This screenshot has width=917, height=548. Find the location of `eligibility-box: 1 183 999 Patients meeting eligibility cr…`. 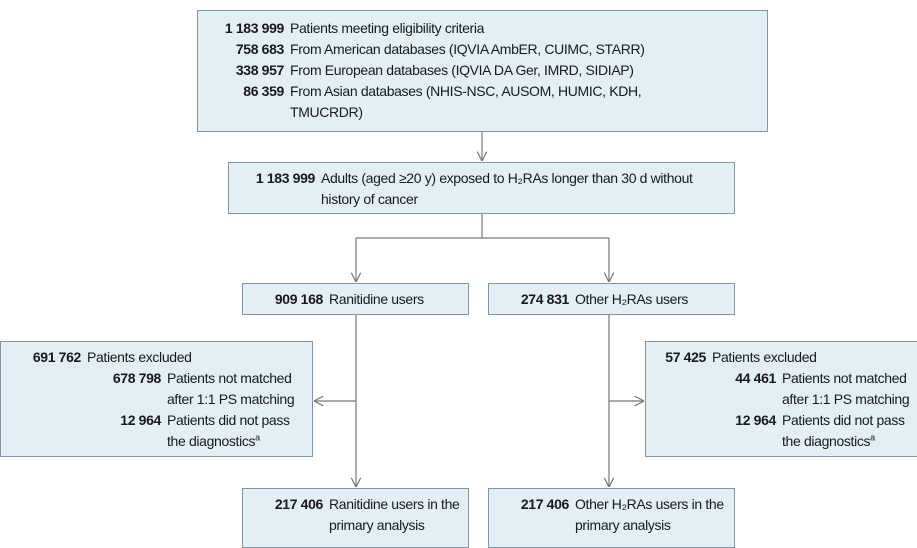

eligibility-box: 1 183 999 Patients meeting eligibility cr… is located at coordinates (482, 71).